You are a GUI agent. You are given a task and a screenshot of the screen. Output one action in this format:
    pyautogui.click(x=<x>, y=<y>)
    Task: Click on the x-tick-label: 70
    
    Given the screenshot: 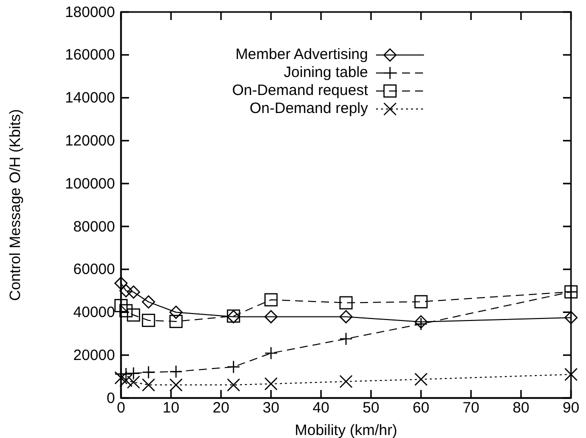 What is the action you would take?
    pyautogui.click(x=471, y=408)
    